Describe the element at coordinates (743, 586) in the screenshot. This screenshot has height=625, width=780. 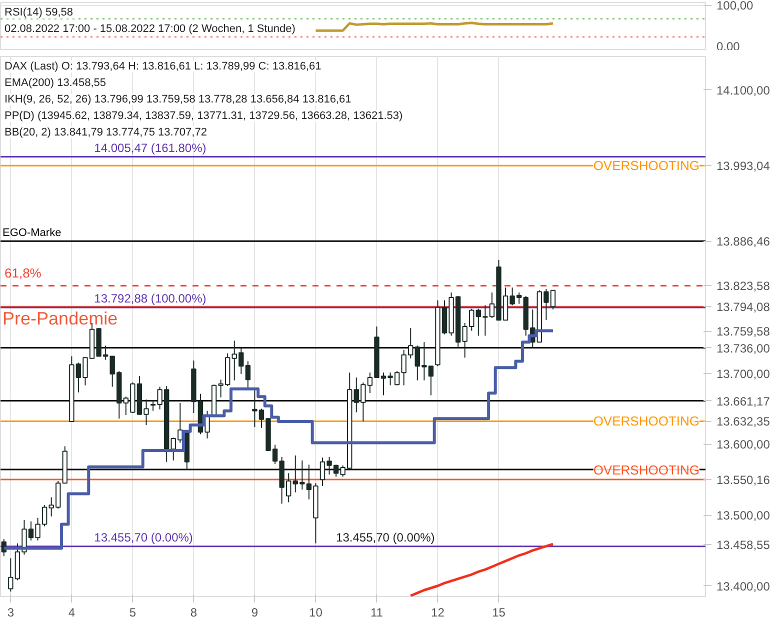
I see `y-tick-label: 13.400,00` at that location.